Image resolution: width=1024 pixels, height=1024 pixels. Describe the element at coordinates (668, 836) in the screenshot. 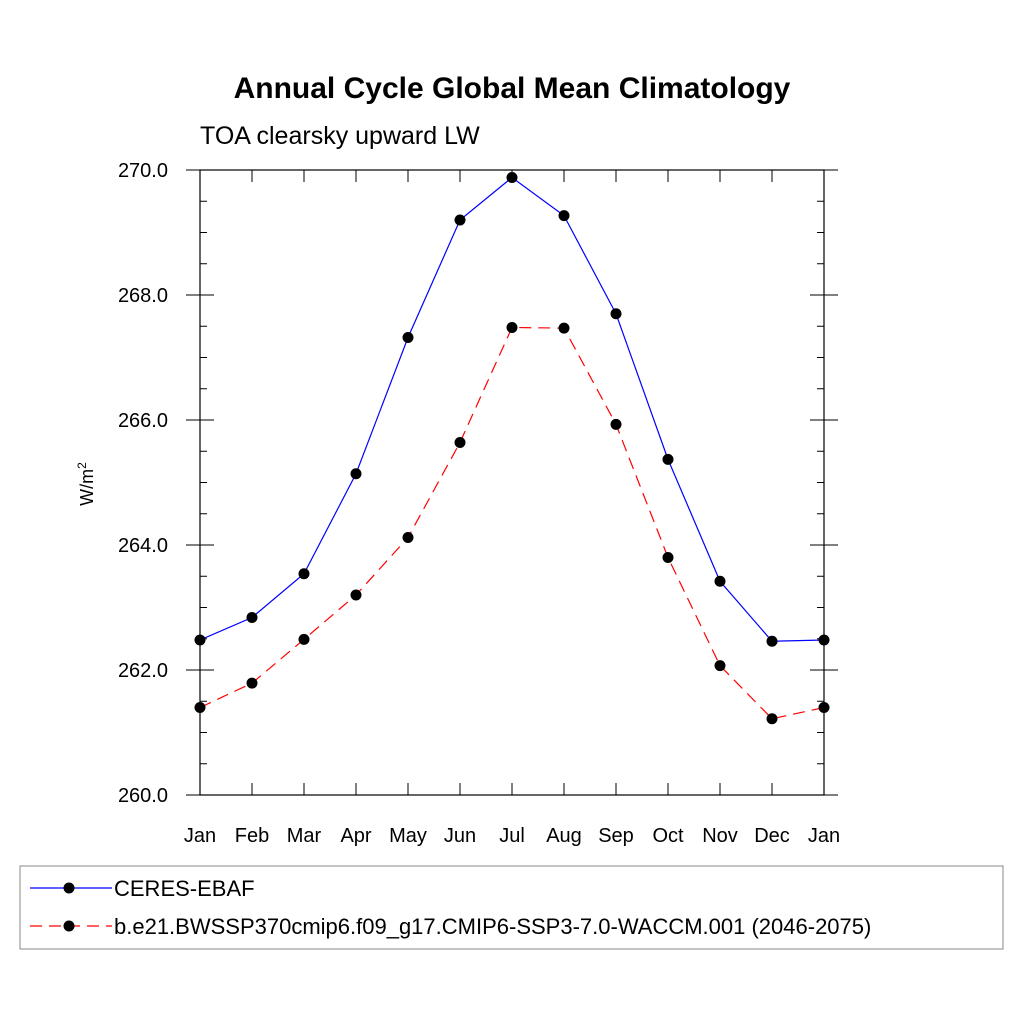

I see `x-tick-label: Oct` at that location.